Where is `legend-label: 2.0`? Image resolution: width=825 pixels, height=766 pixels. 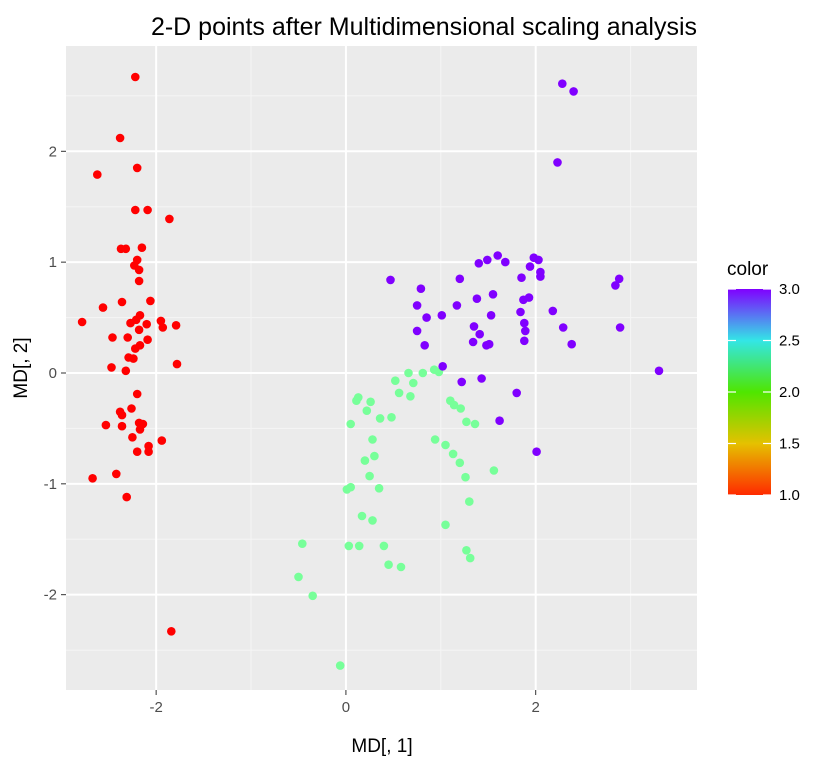
legend-label: 2.0 is located at coordinates (789, 392).